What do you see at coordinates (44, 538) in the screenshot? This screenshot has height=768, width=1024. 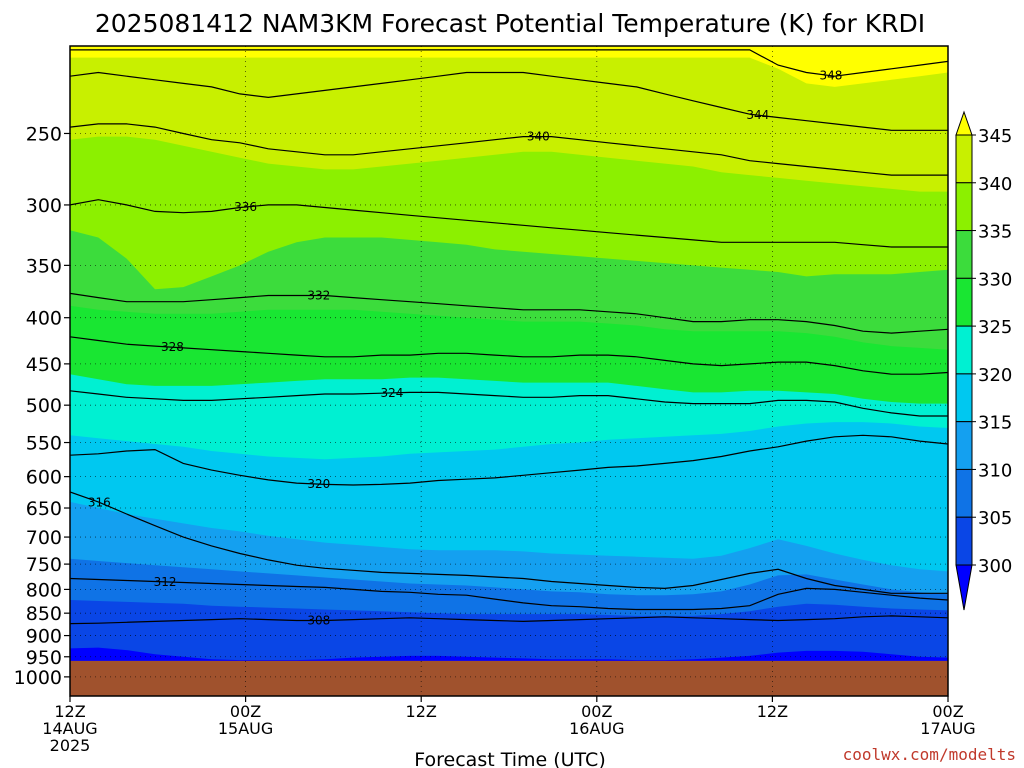 I see `y-tick-label: 700` at bounding box center [44, 538].